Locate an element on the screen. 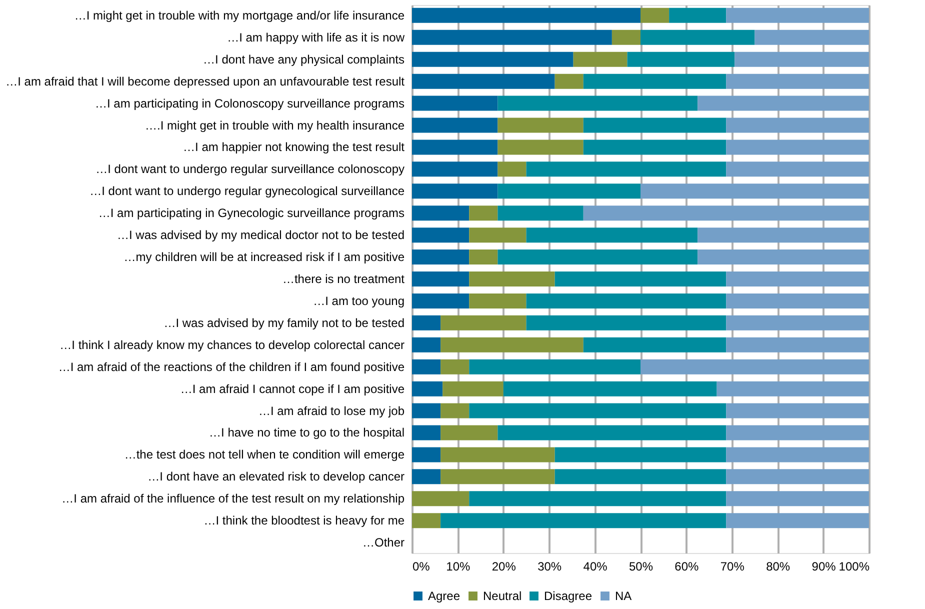 The height and width of the screenshot is (609, 925). y-tick-label: …I am afraid of the influence of the test result on my relationship is located at coordinates (233, 499).